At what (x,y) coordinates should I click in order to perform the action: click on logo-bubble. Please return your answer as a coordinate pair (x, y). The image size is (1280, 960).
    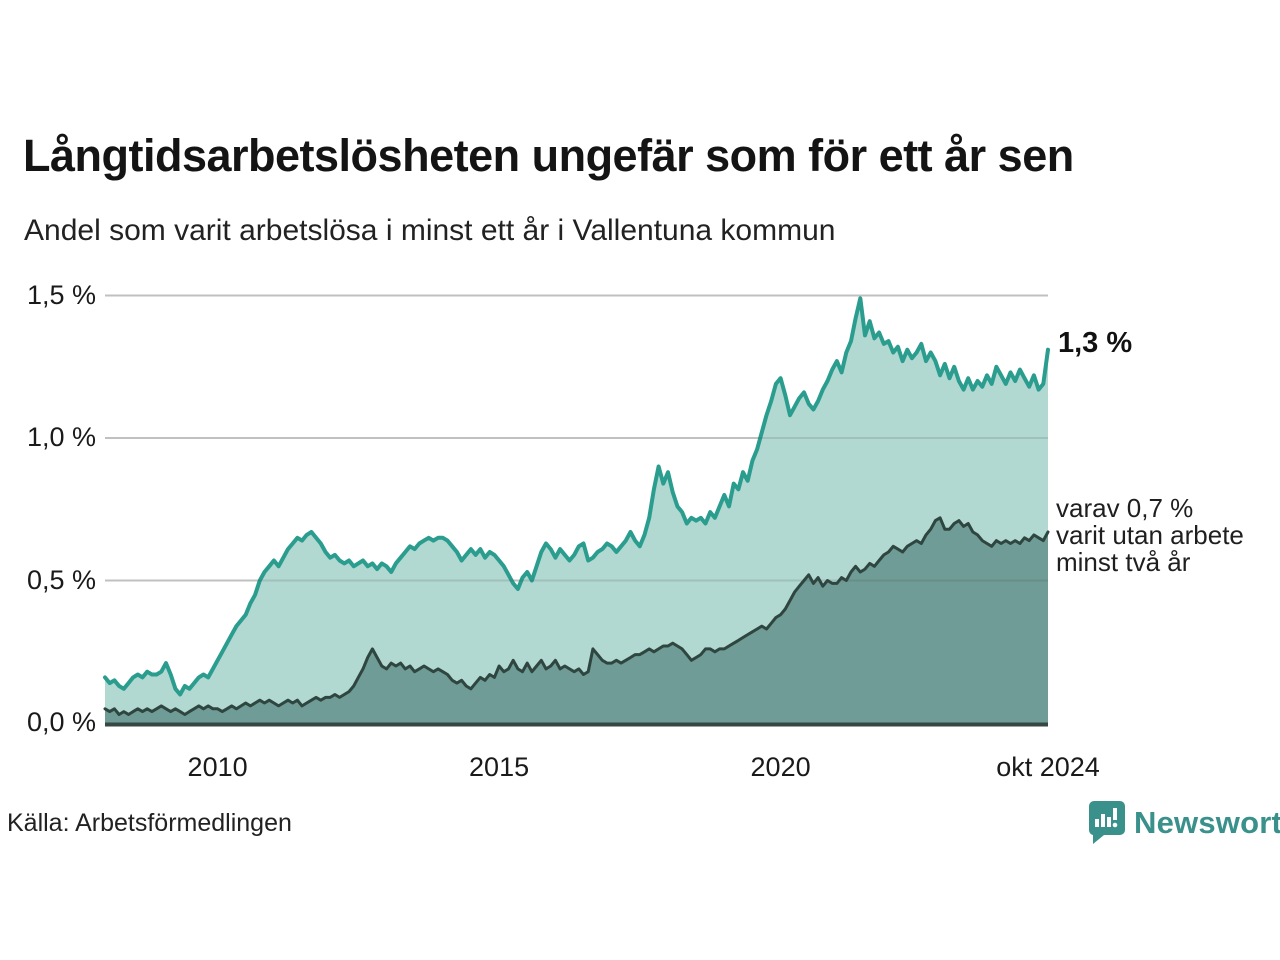
    Looking at the image, I should click on (1106, 822).